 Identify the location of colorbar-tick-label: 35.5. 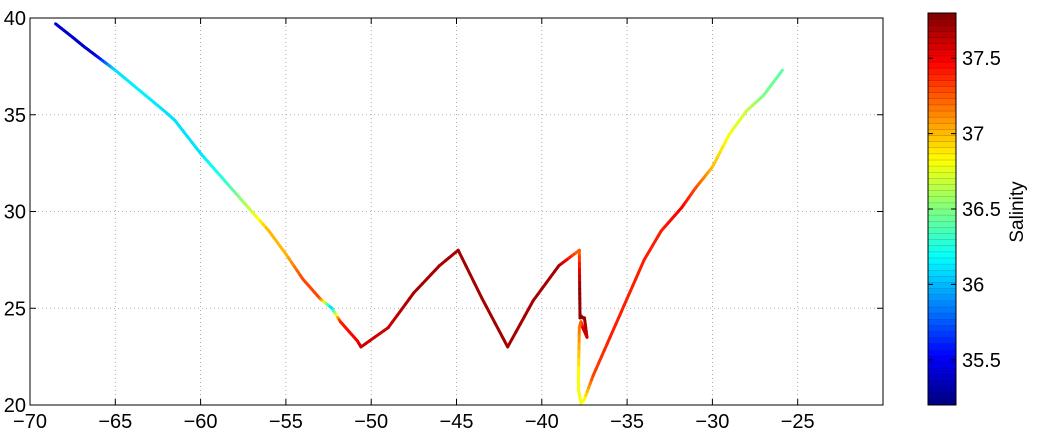
(981, 361).